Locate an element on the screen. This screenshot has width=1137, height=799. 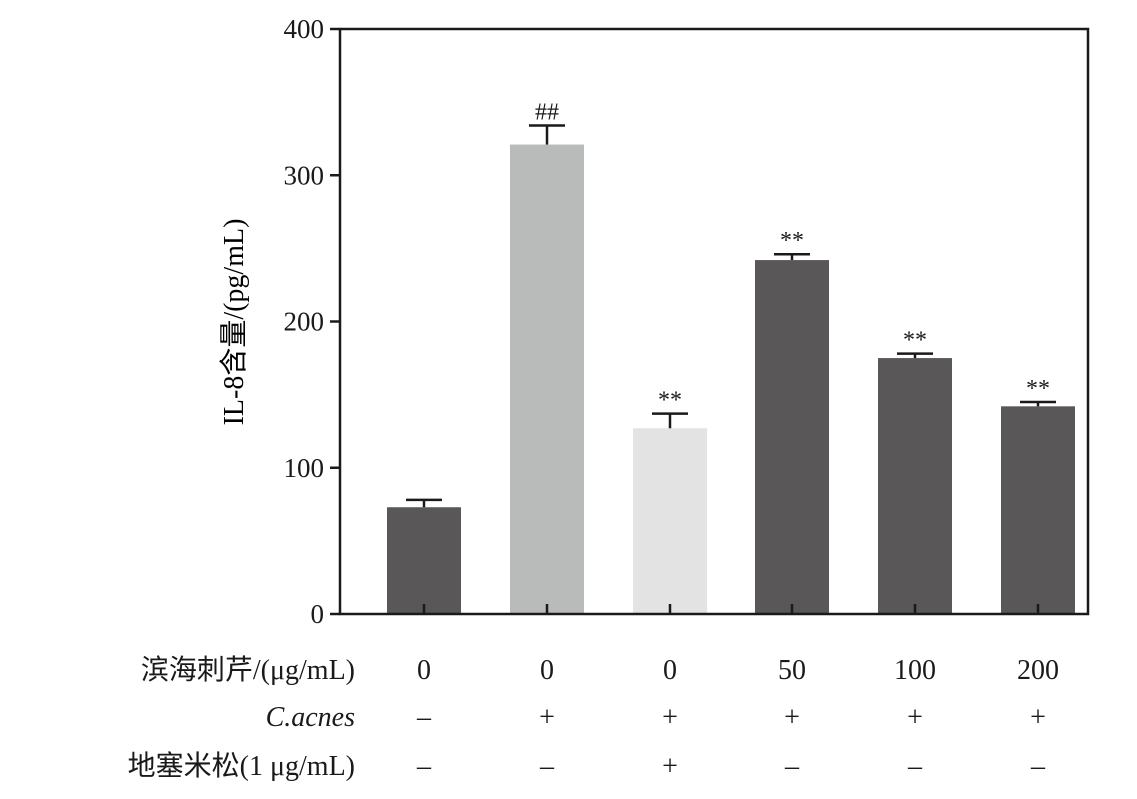
condition-value-1-5: 100 is located at coordinates (915, 670).